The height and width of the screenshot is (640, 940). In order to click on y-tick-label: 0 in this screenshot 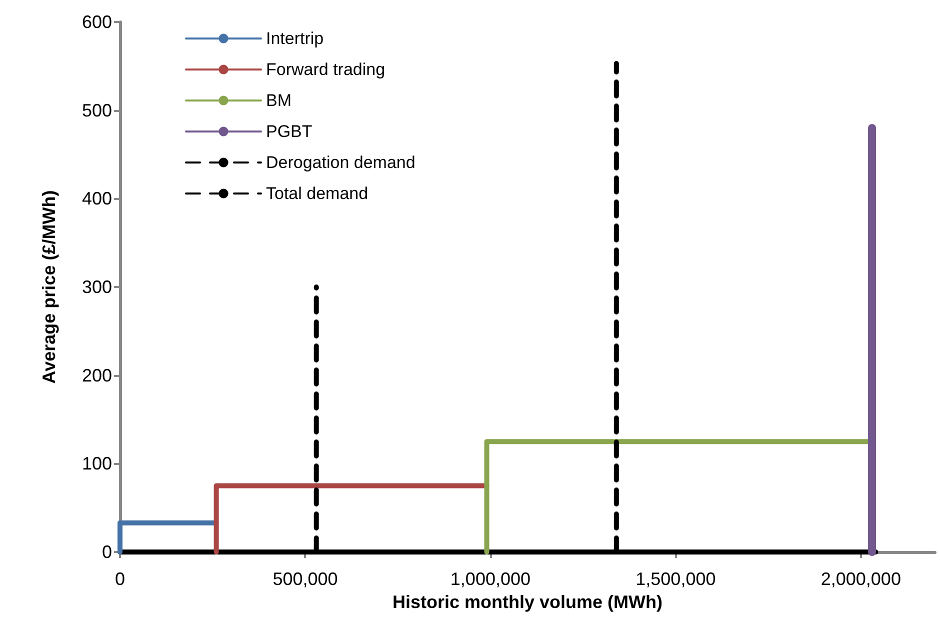, I will do `click(107, 552)`.